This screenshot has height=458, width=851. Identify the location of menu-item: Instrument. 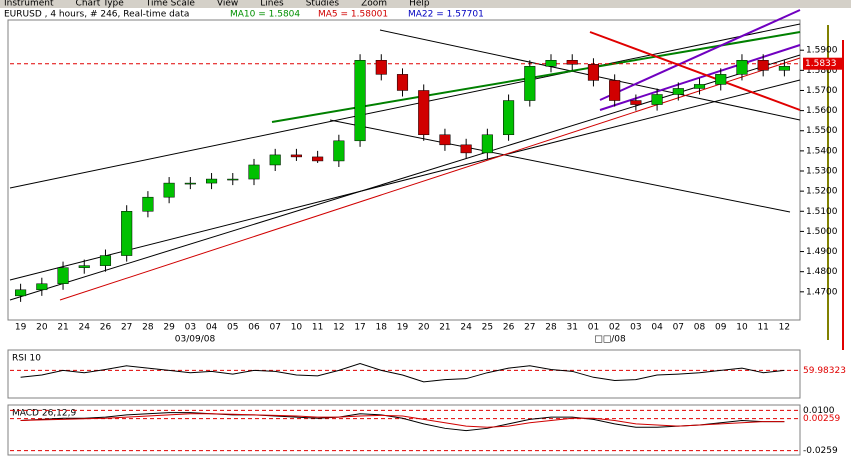
(29, 4).